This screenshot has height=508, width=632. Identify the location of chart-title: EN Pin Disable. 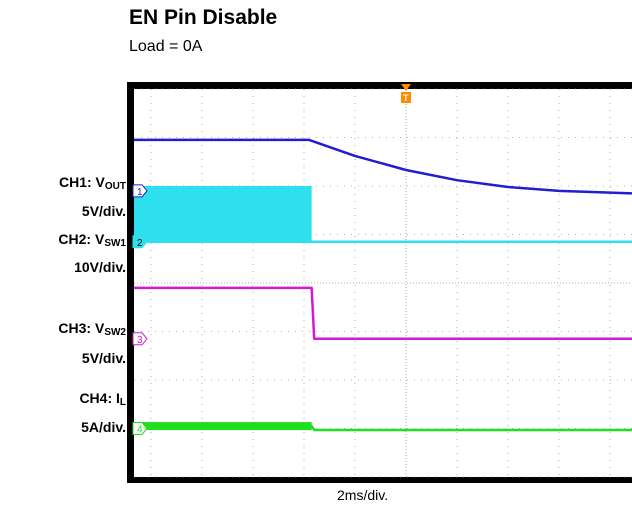
(203, 17).